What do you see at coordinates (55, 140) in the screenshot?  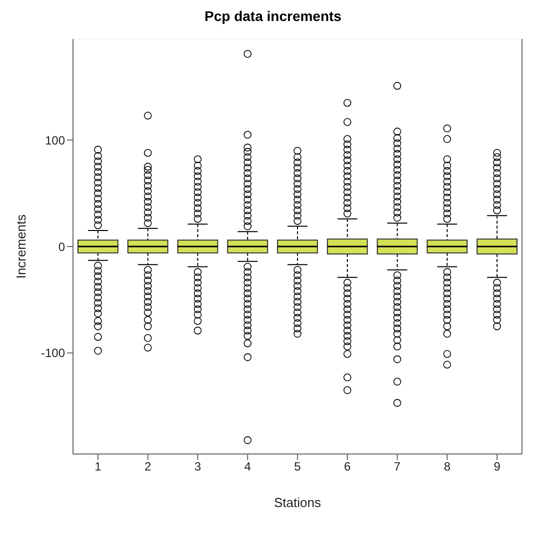 I see `y-tick-label: 100` at bounding box center [55, 140].